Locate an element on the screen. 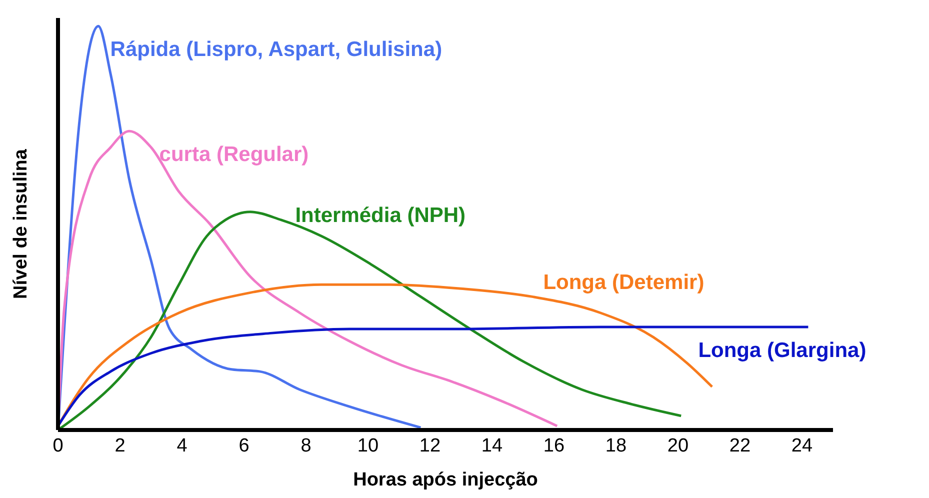 The image size is (929, 498). x-tick-label: 24 is located at coordinates (802, 445).